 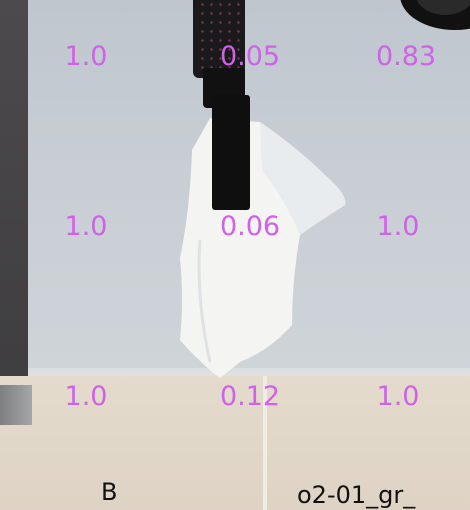 What do you see at coordinates (231, 152) in the screenshot?
I see `gripper-finger` at bounding box center [231, 152].